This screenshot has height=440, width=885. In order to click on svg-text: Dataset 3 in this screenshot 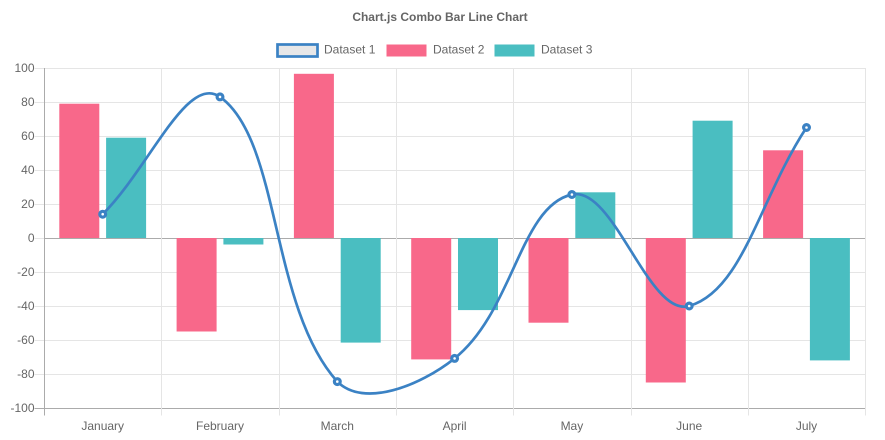, I will do `click(567, 50)`.